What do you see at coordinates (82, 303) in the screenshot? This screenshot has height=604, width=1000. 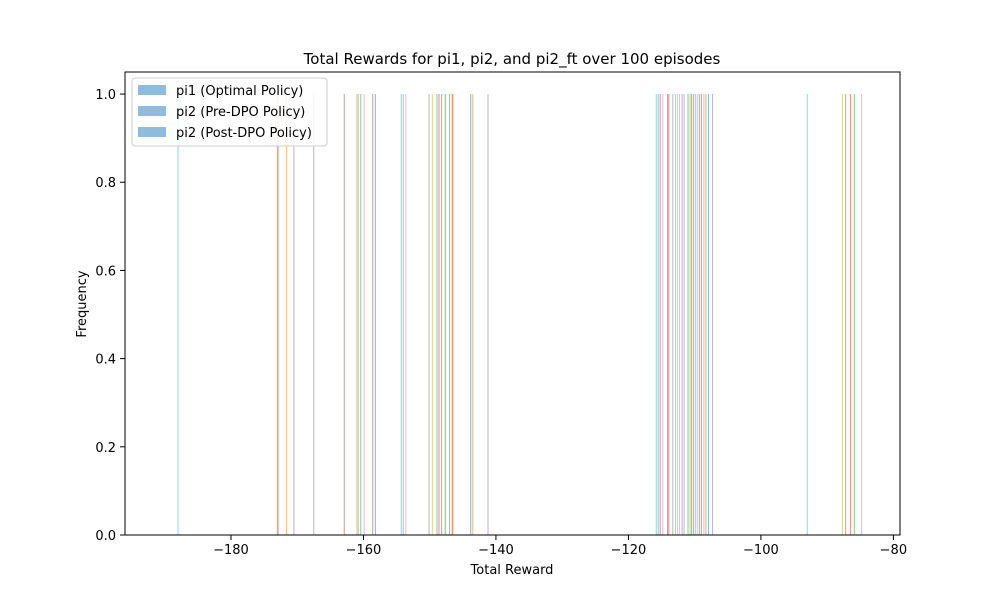 I see `y-axis-label: Frequency` at bounding box center [82, 303].